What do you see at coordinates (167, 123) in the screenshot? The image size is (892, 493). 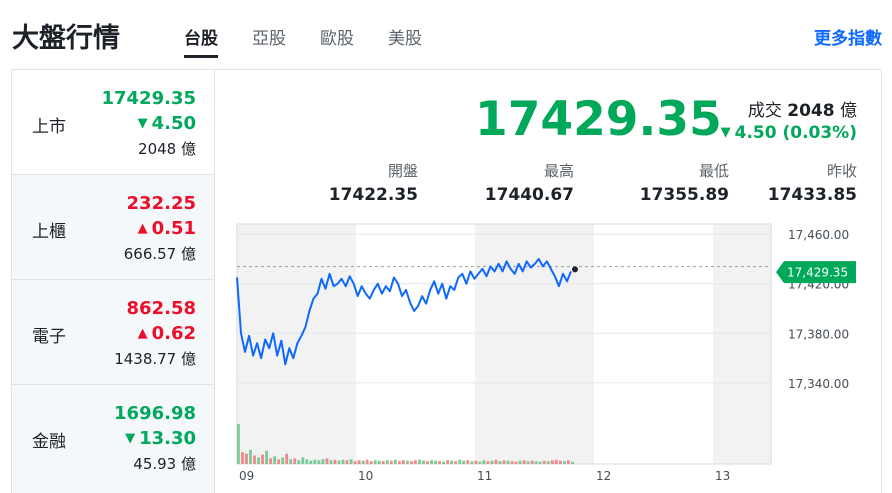 I see `market-change: ▼ 4.50` at bounding box center [167, 123].